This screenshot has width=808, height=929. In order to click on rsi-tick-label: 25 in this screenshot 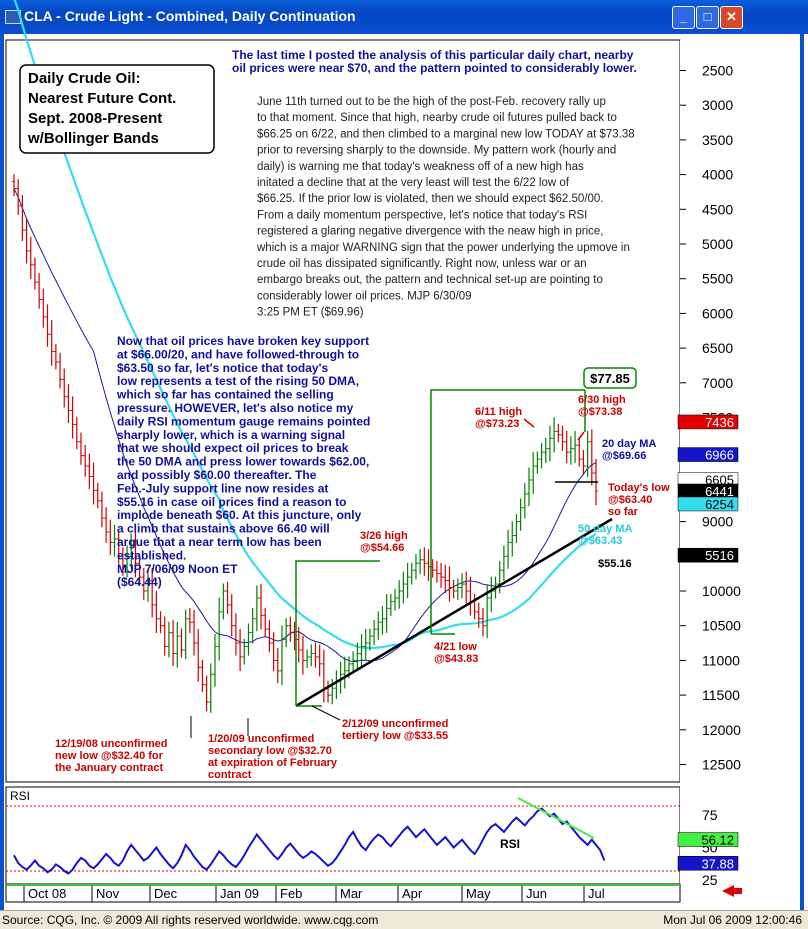, I will do `click(710, 880)`.